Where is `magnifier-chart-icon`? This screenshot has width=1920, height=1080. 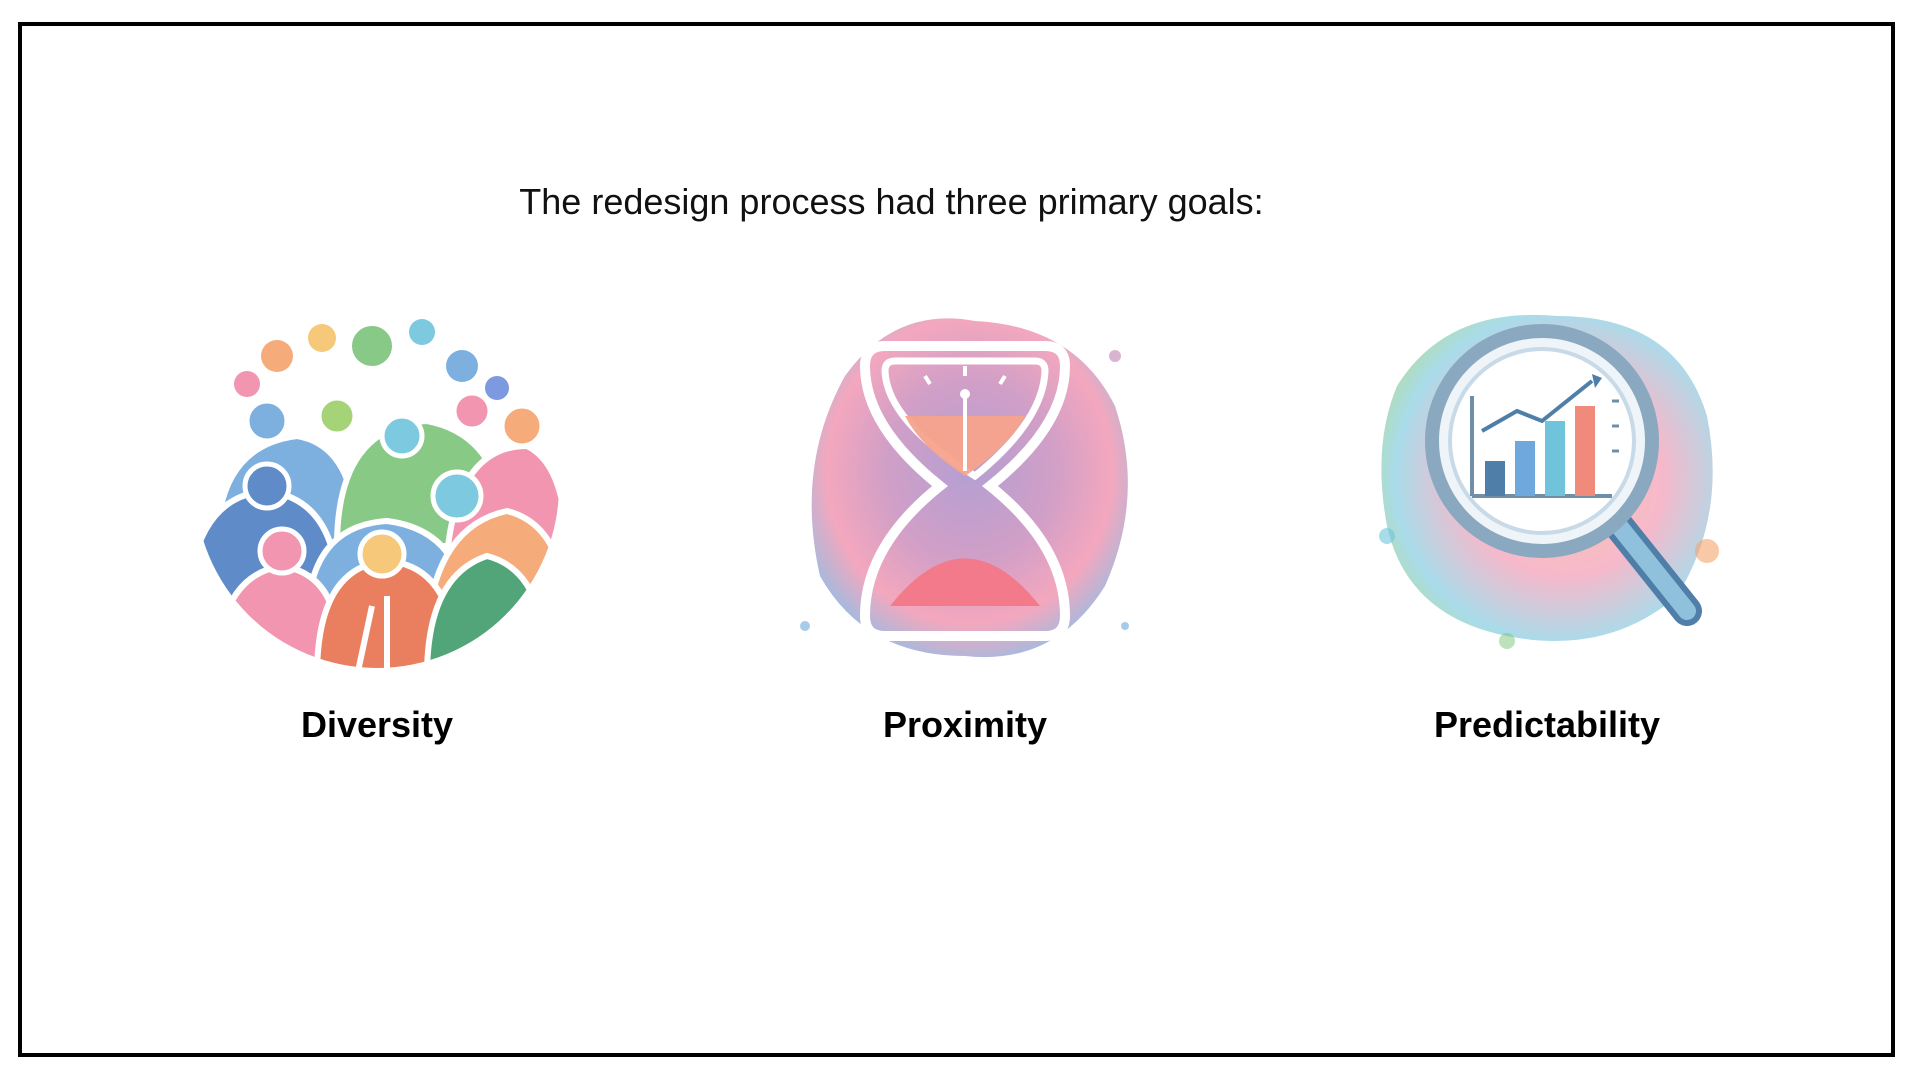 magnifier-chart-icon is located at coordinates (1549, 481).